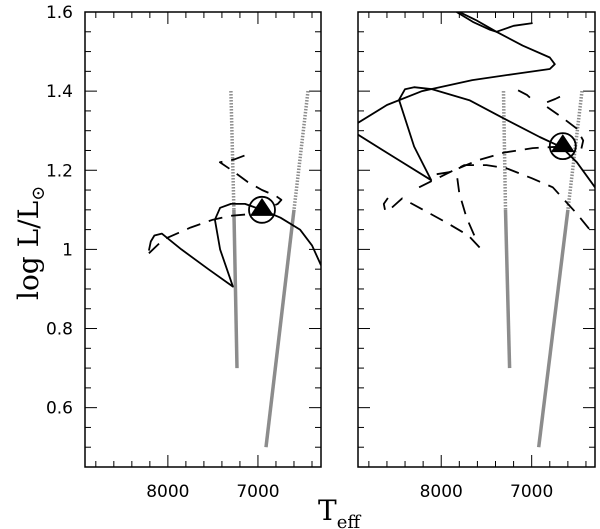  What do you see at coordinates (59, 330) in the screenshot?
I see `y-tick-label: 0.8` at bounding box center [59, 330].